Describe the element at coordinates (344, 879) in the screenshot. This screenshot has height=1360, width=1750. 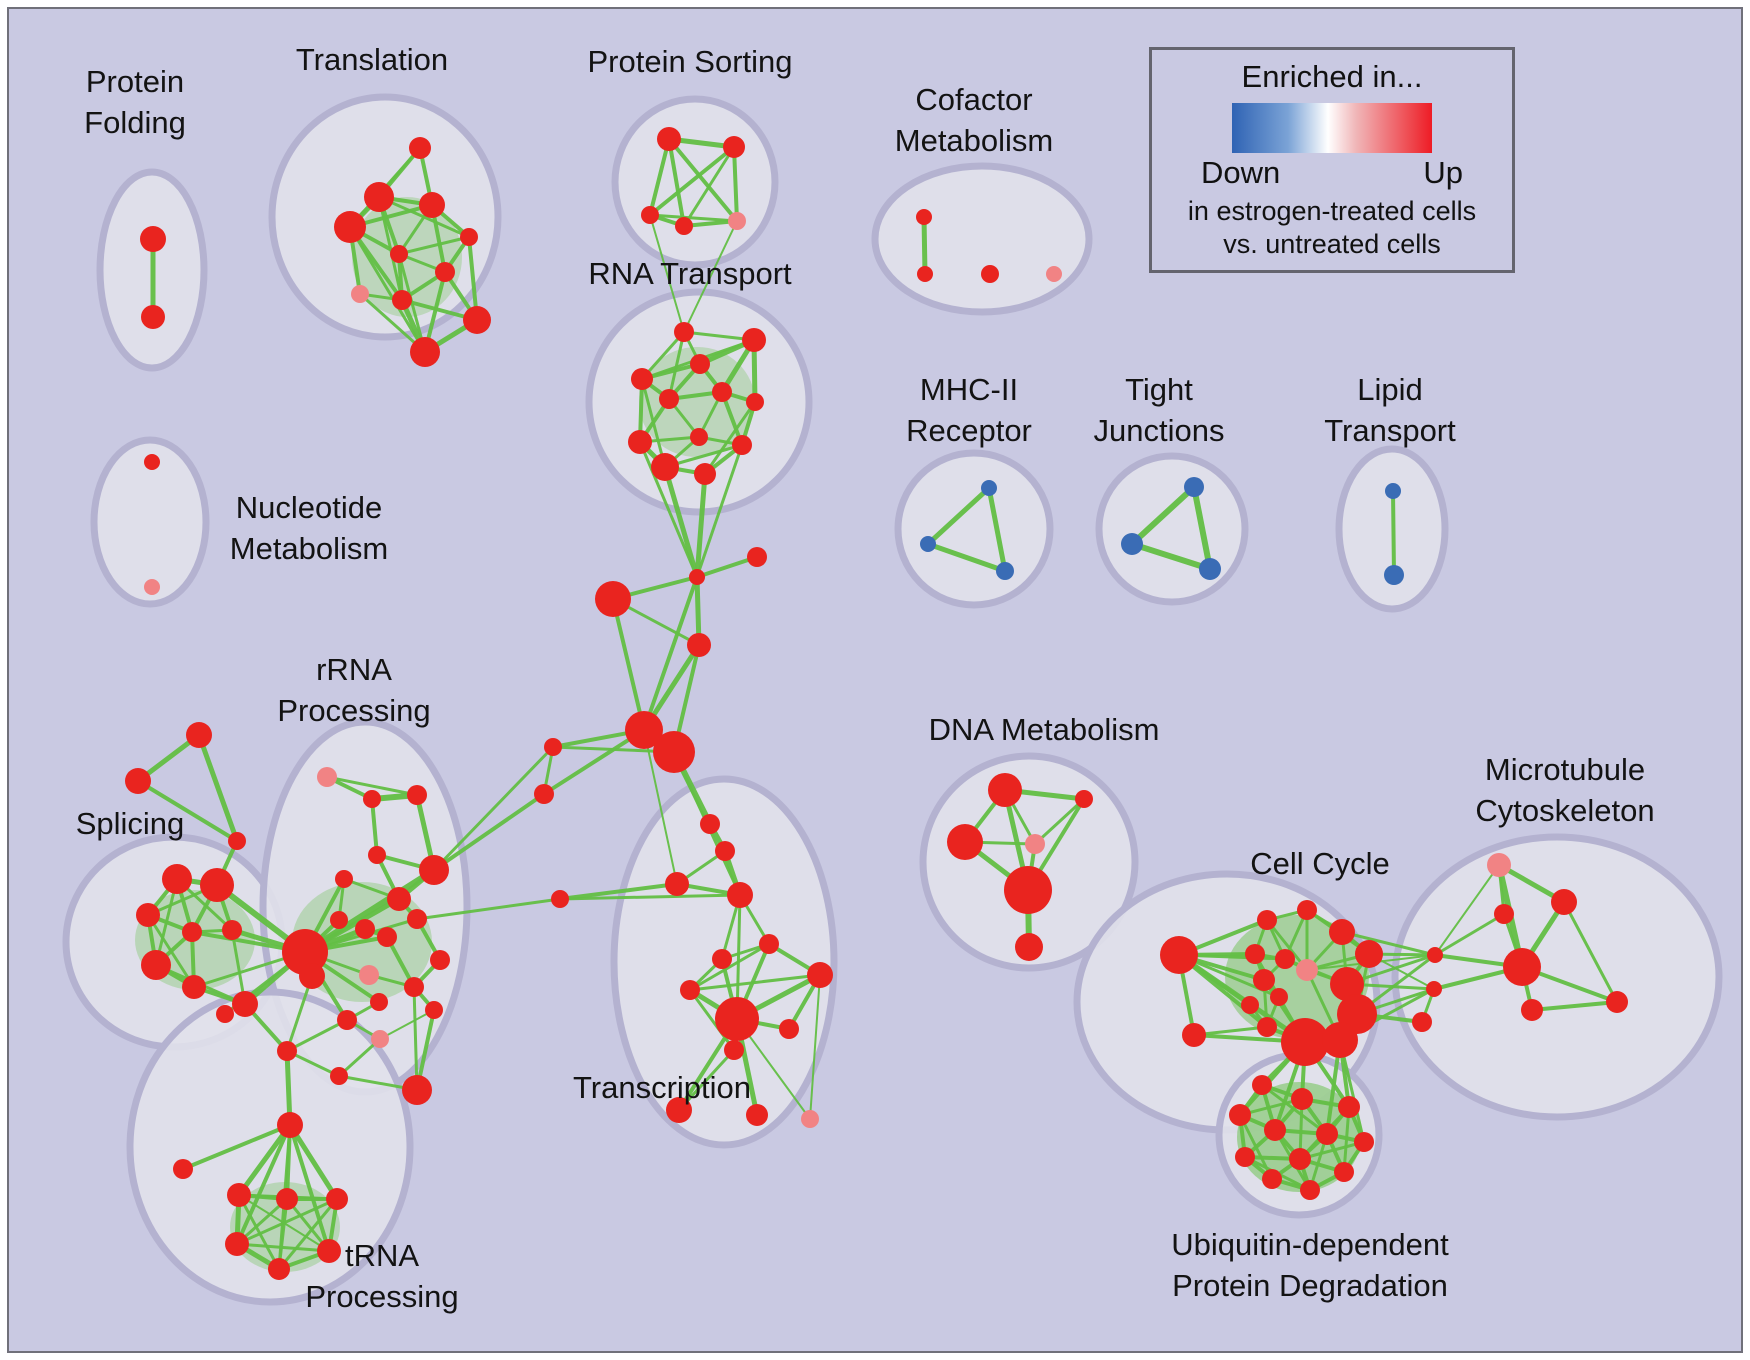
I see `gene-set-node-r5` at that location.